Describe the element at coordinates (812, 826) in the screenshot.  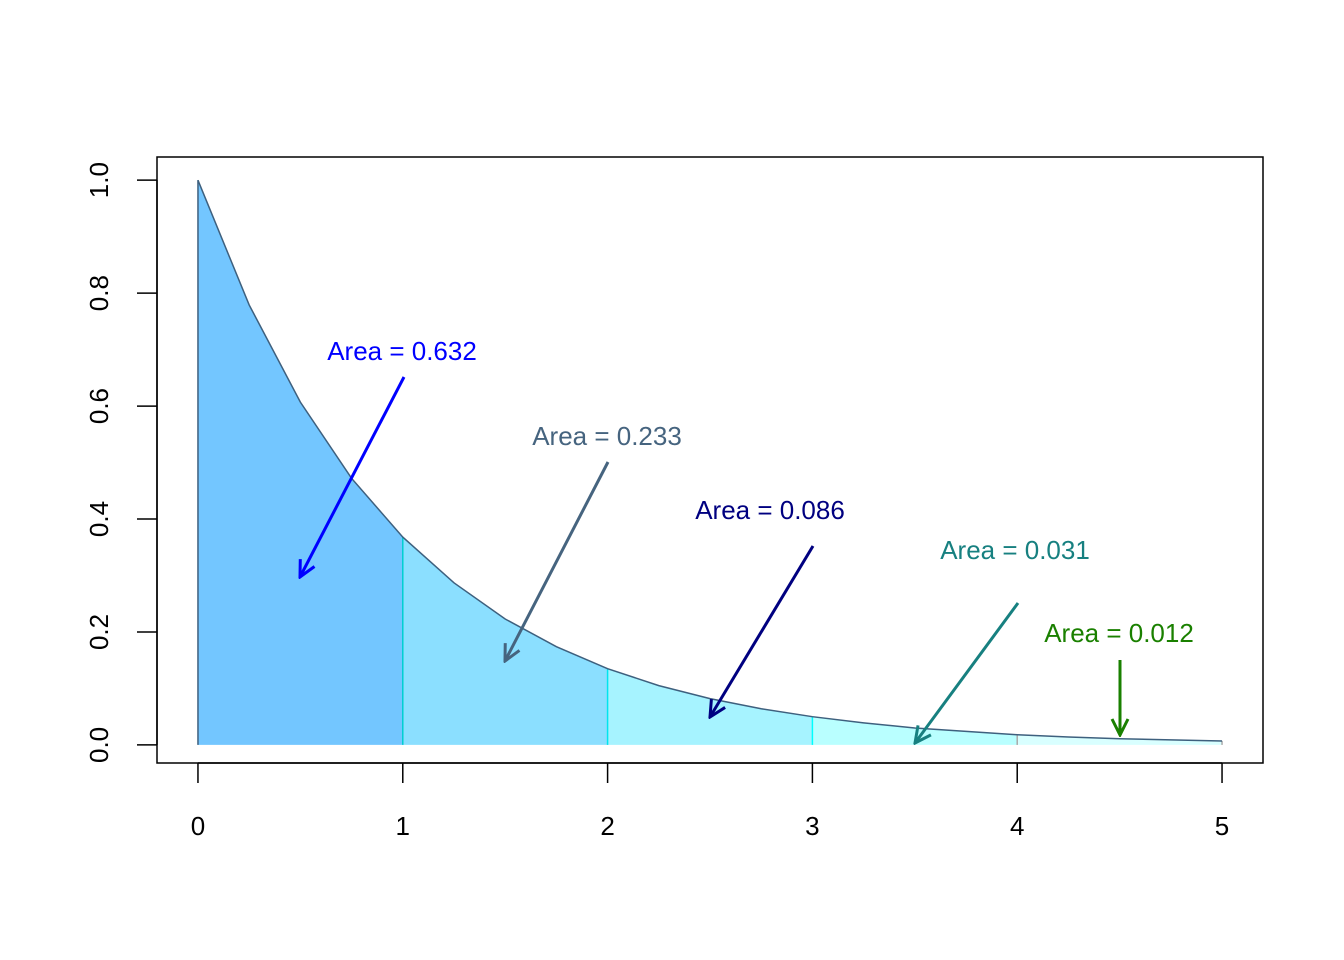
I see `x-tick-label: 3` at that location.